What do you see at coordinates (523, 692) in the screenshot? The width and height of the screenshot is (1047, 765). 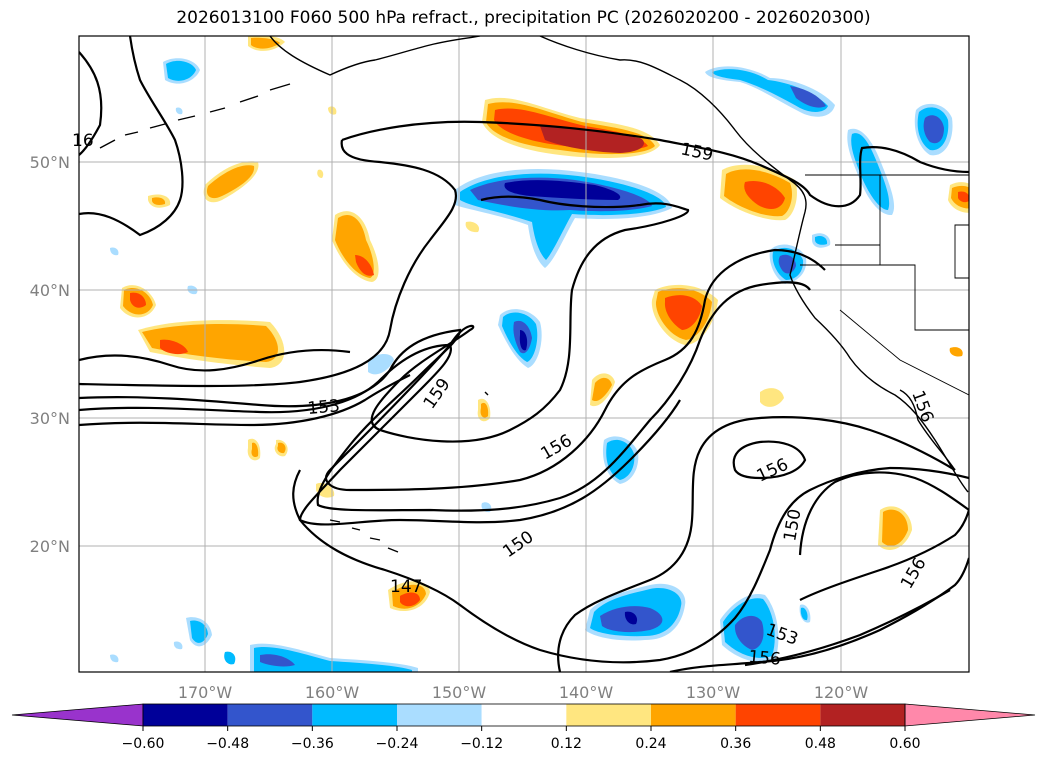 I see `longitude-labels: 170°W 160°W 150°W 140°W 130°W 120°W` at bounding box center [523, 692].